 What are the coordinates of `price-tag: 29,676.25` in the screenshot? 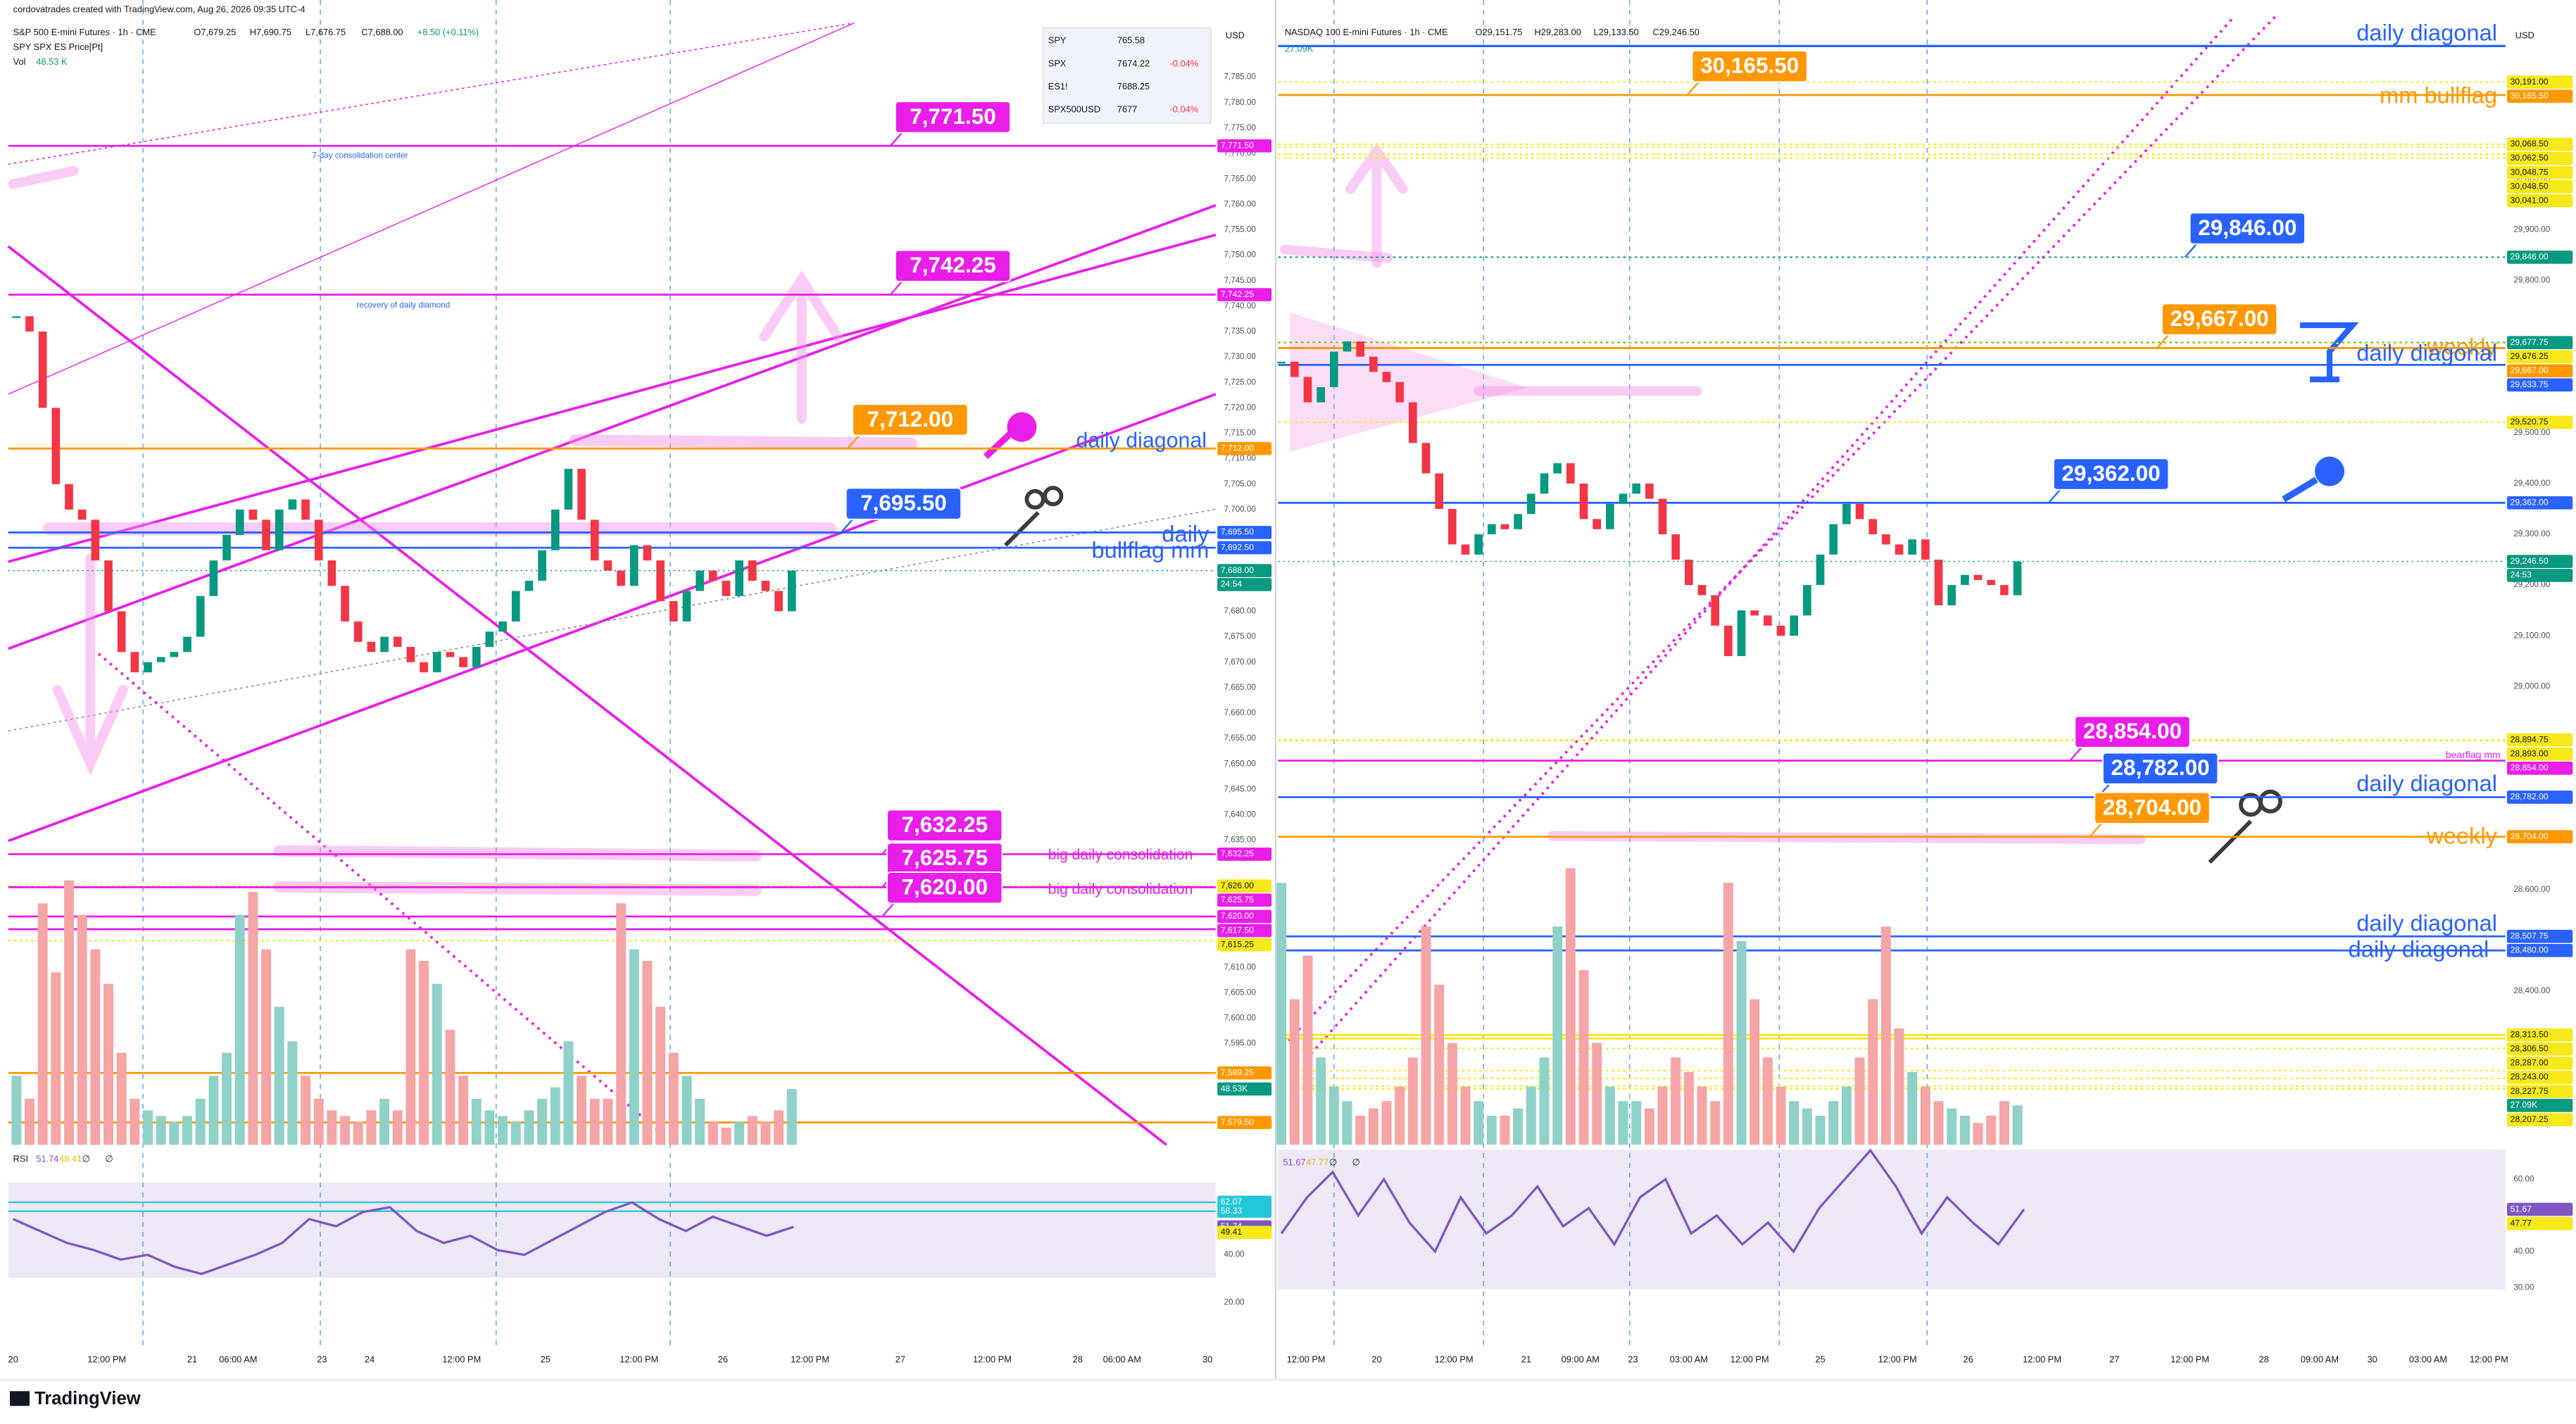 It's located at (2539, 357).